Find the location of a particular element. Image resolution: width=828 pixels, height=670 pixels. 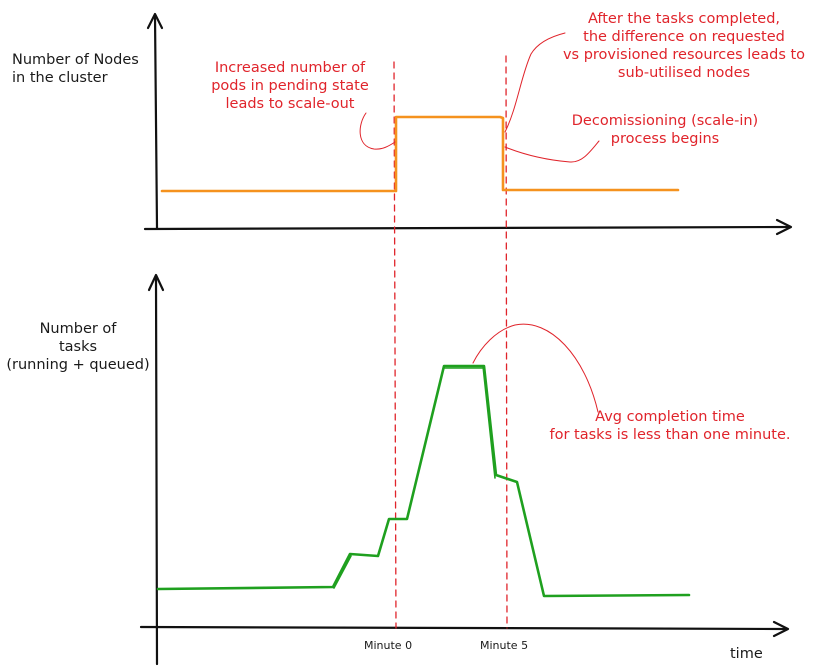

bottom-x-axis-arrowhead is located at coordinates (781, 629).